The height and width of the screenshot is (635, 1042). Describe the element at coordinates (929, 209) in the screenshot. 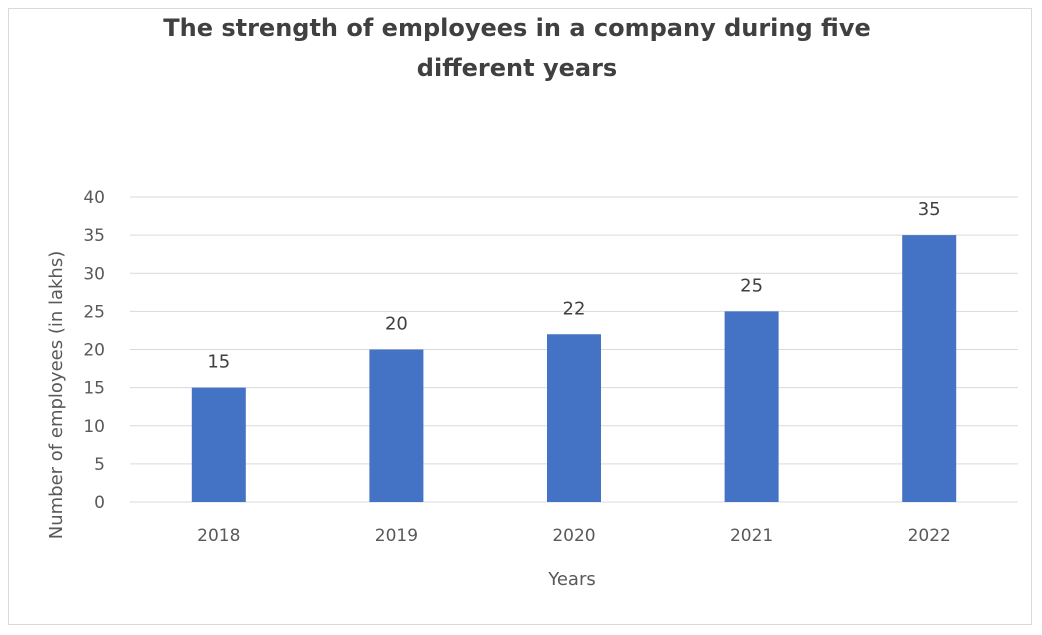

I see `data-label: 35` at that location.